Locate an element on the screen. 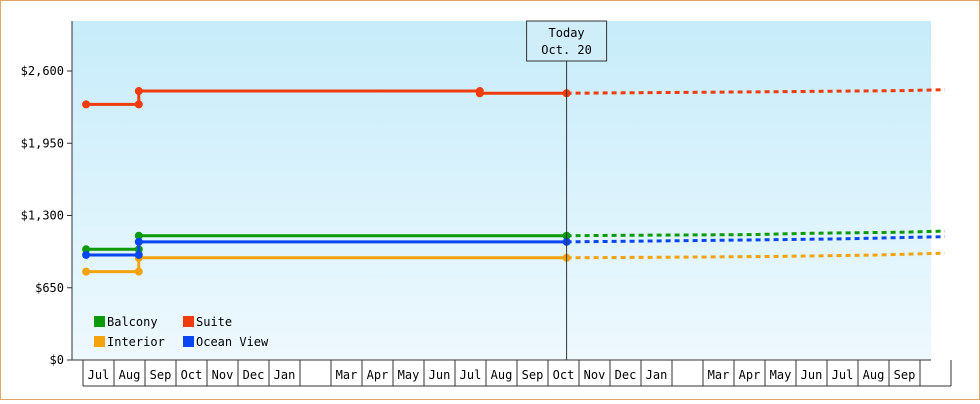  today-box is located at coordinates (567, 41).